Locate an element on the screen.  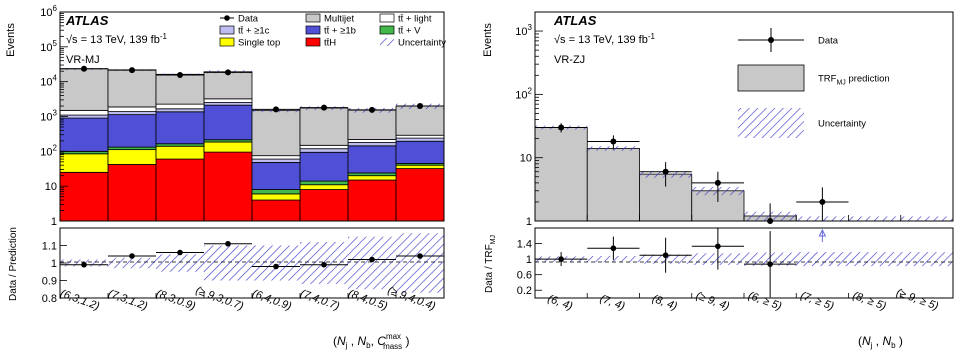
ratio-y-axis: 0.2 0.6 1 1.4 is located at coordinates (735, 268).